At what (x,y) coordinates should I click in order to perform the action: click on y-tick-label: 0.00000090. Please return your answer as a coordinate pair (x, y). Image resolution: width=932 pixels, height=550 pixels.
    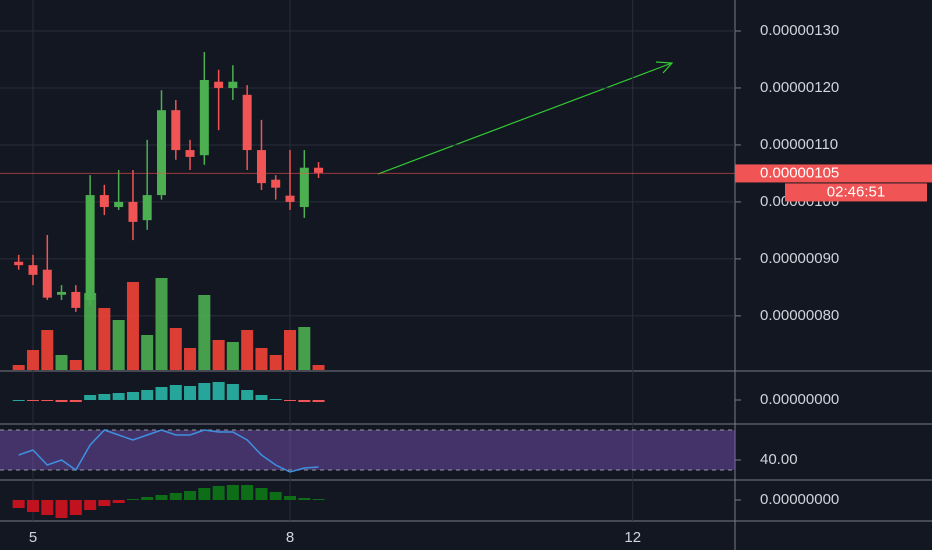
    Looking at the image, I should click on (799, 258).